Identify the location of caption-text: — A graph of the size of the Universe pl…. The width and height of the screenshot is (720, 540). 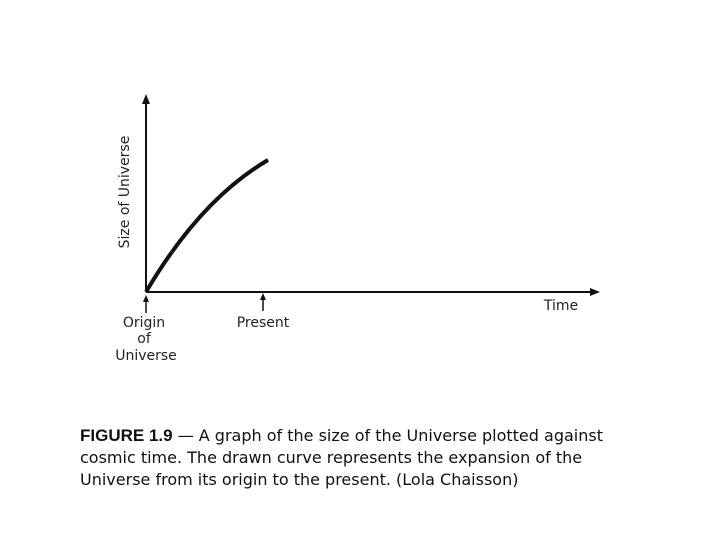
(341, 457).